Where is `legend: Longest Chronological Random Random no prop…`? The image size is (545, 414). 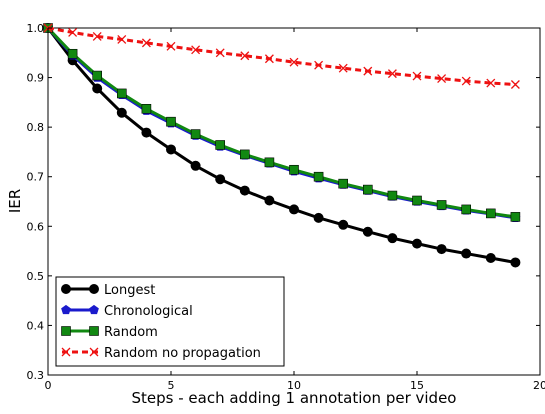 legend: Longest Chronological Random Random no prop… is located at coordinates (170, 321).